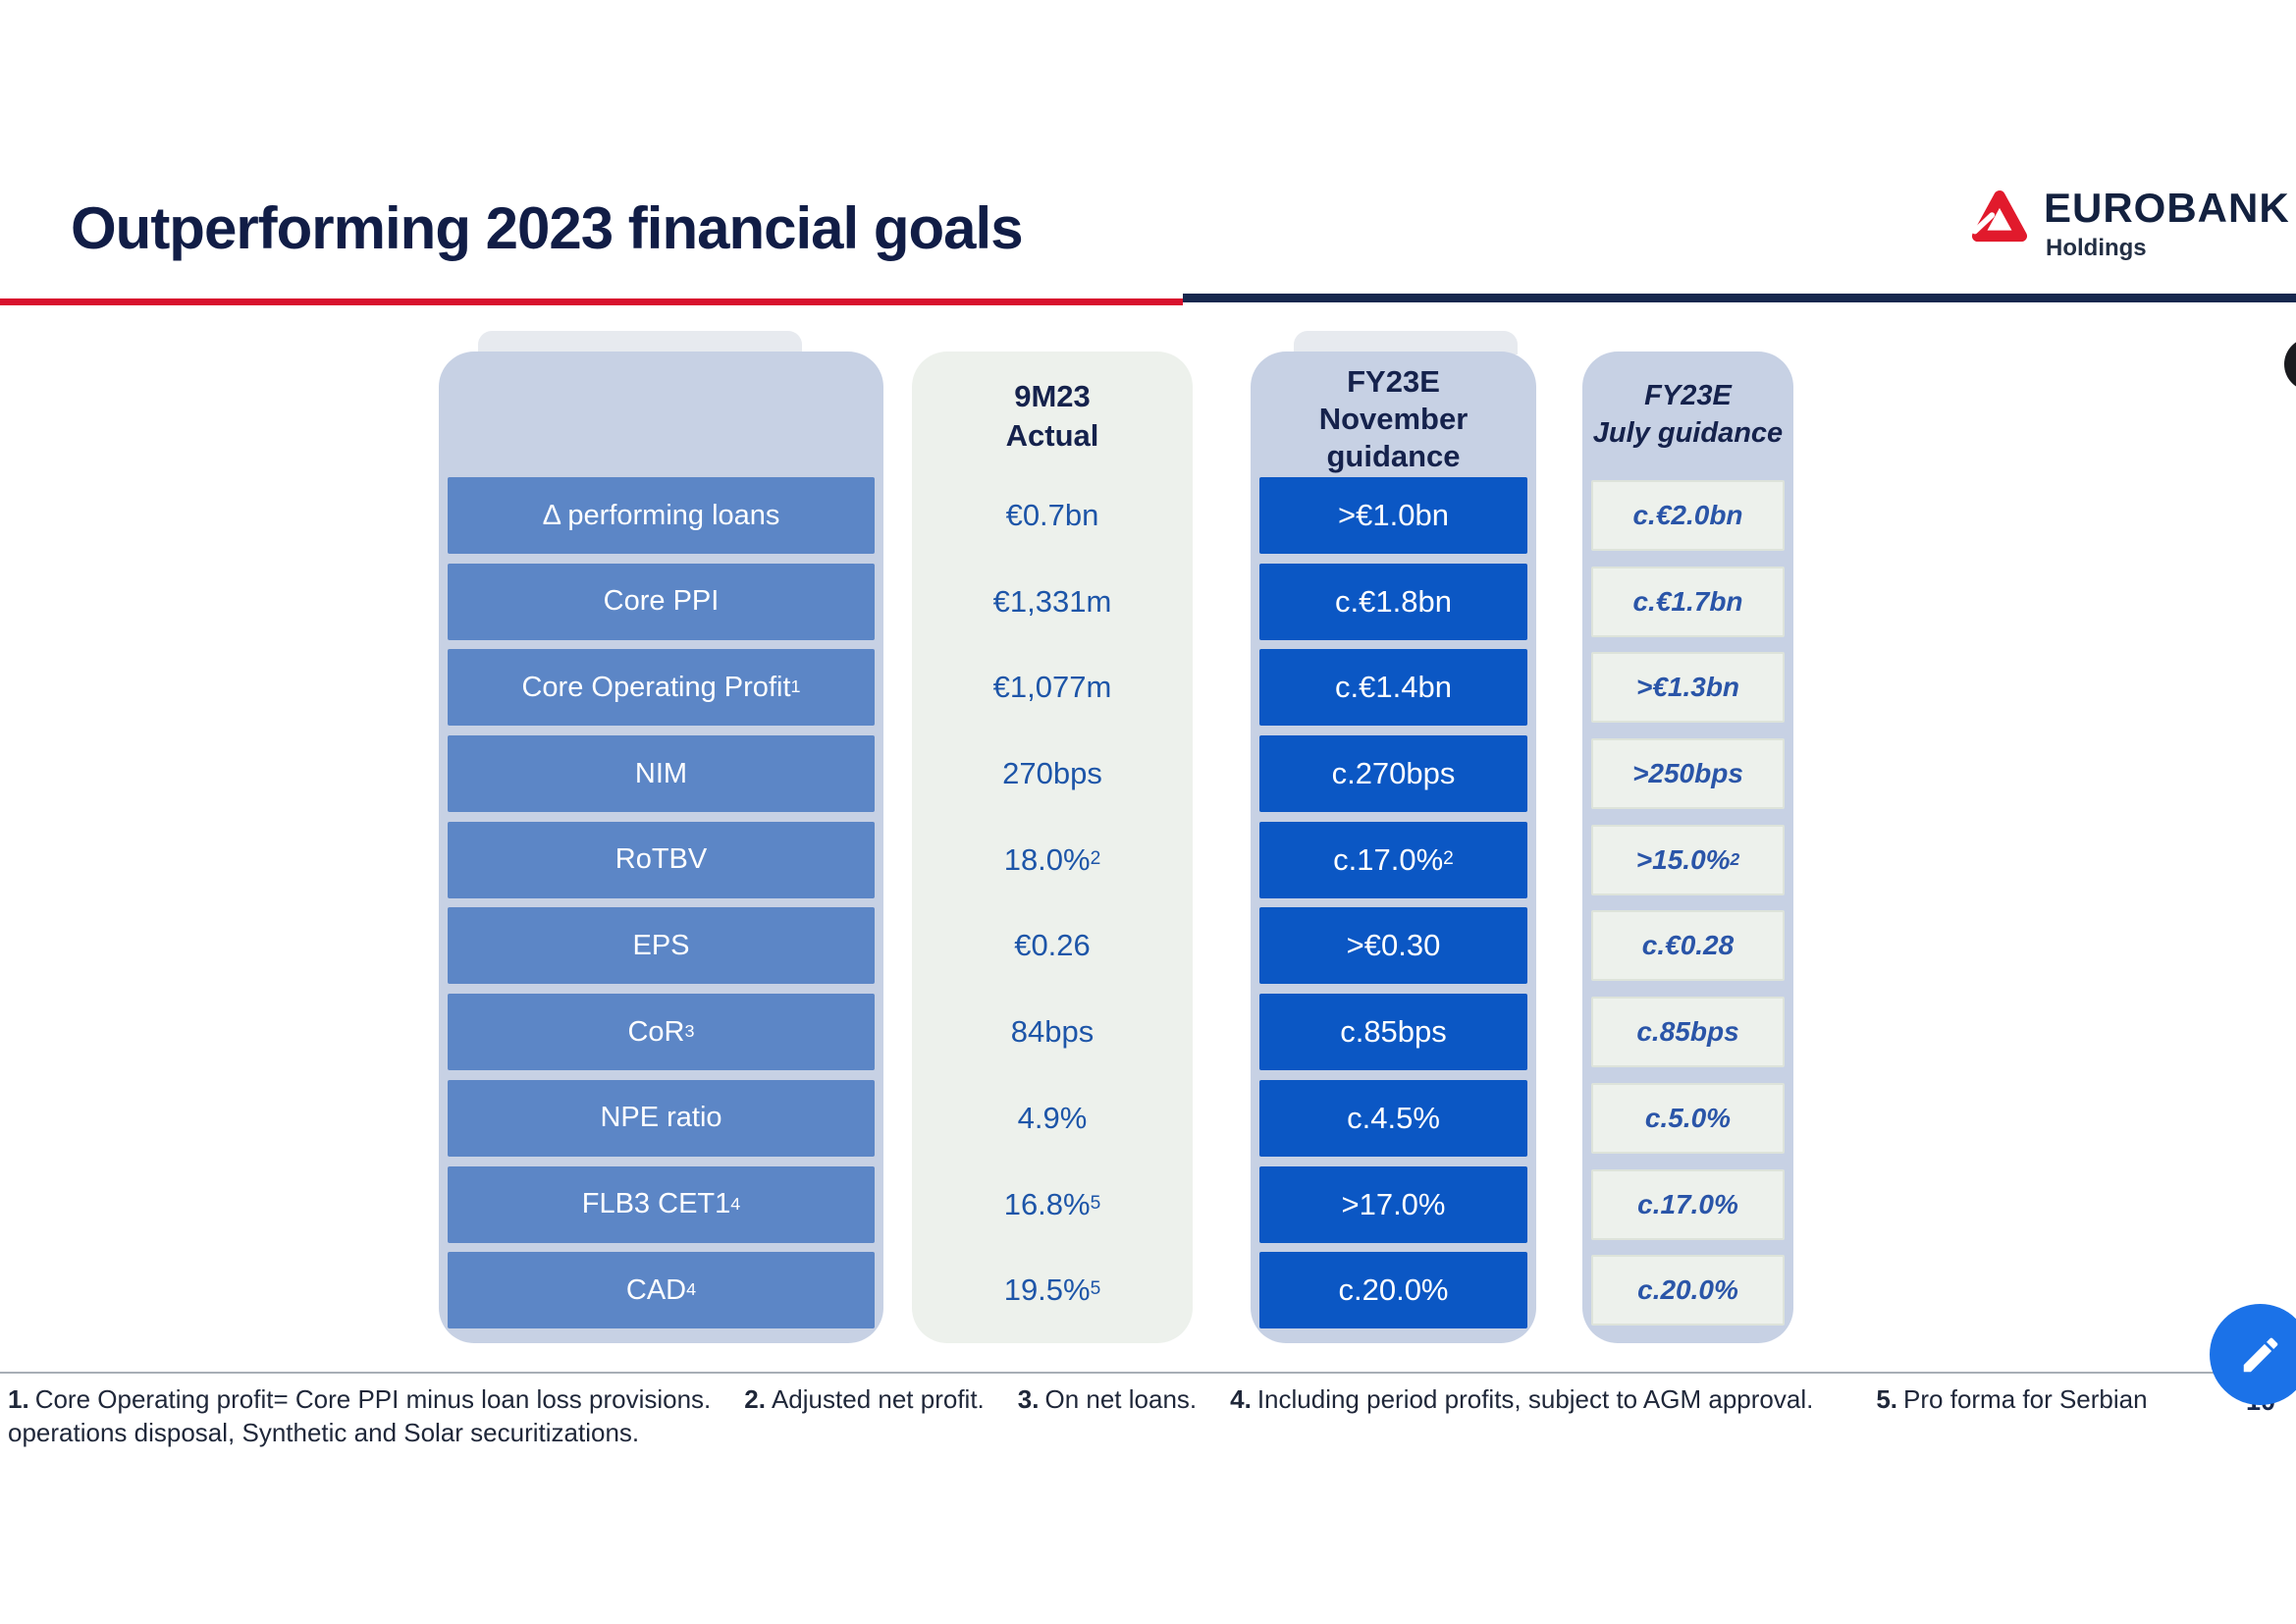 This screenshot has width=2296, height=1624. Describe the element at coordinates (1052, 1290) in the screenshot. I see `actual-value: 19.5% 5` at that location.